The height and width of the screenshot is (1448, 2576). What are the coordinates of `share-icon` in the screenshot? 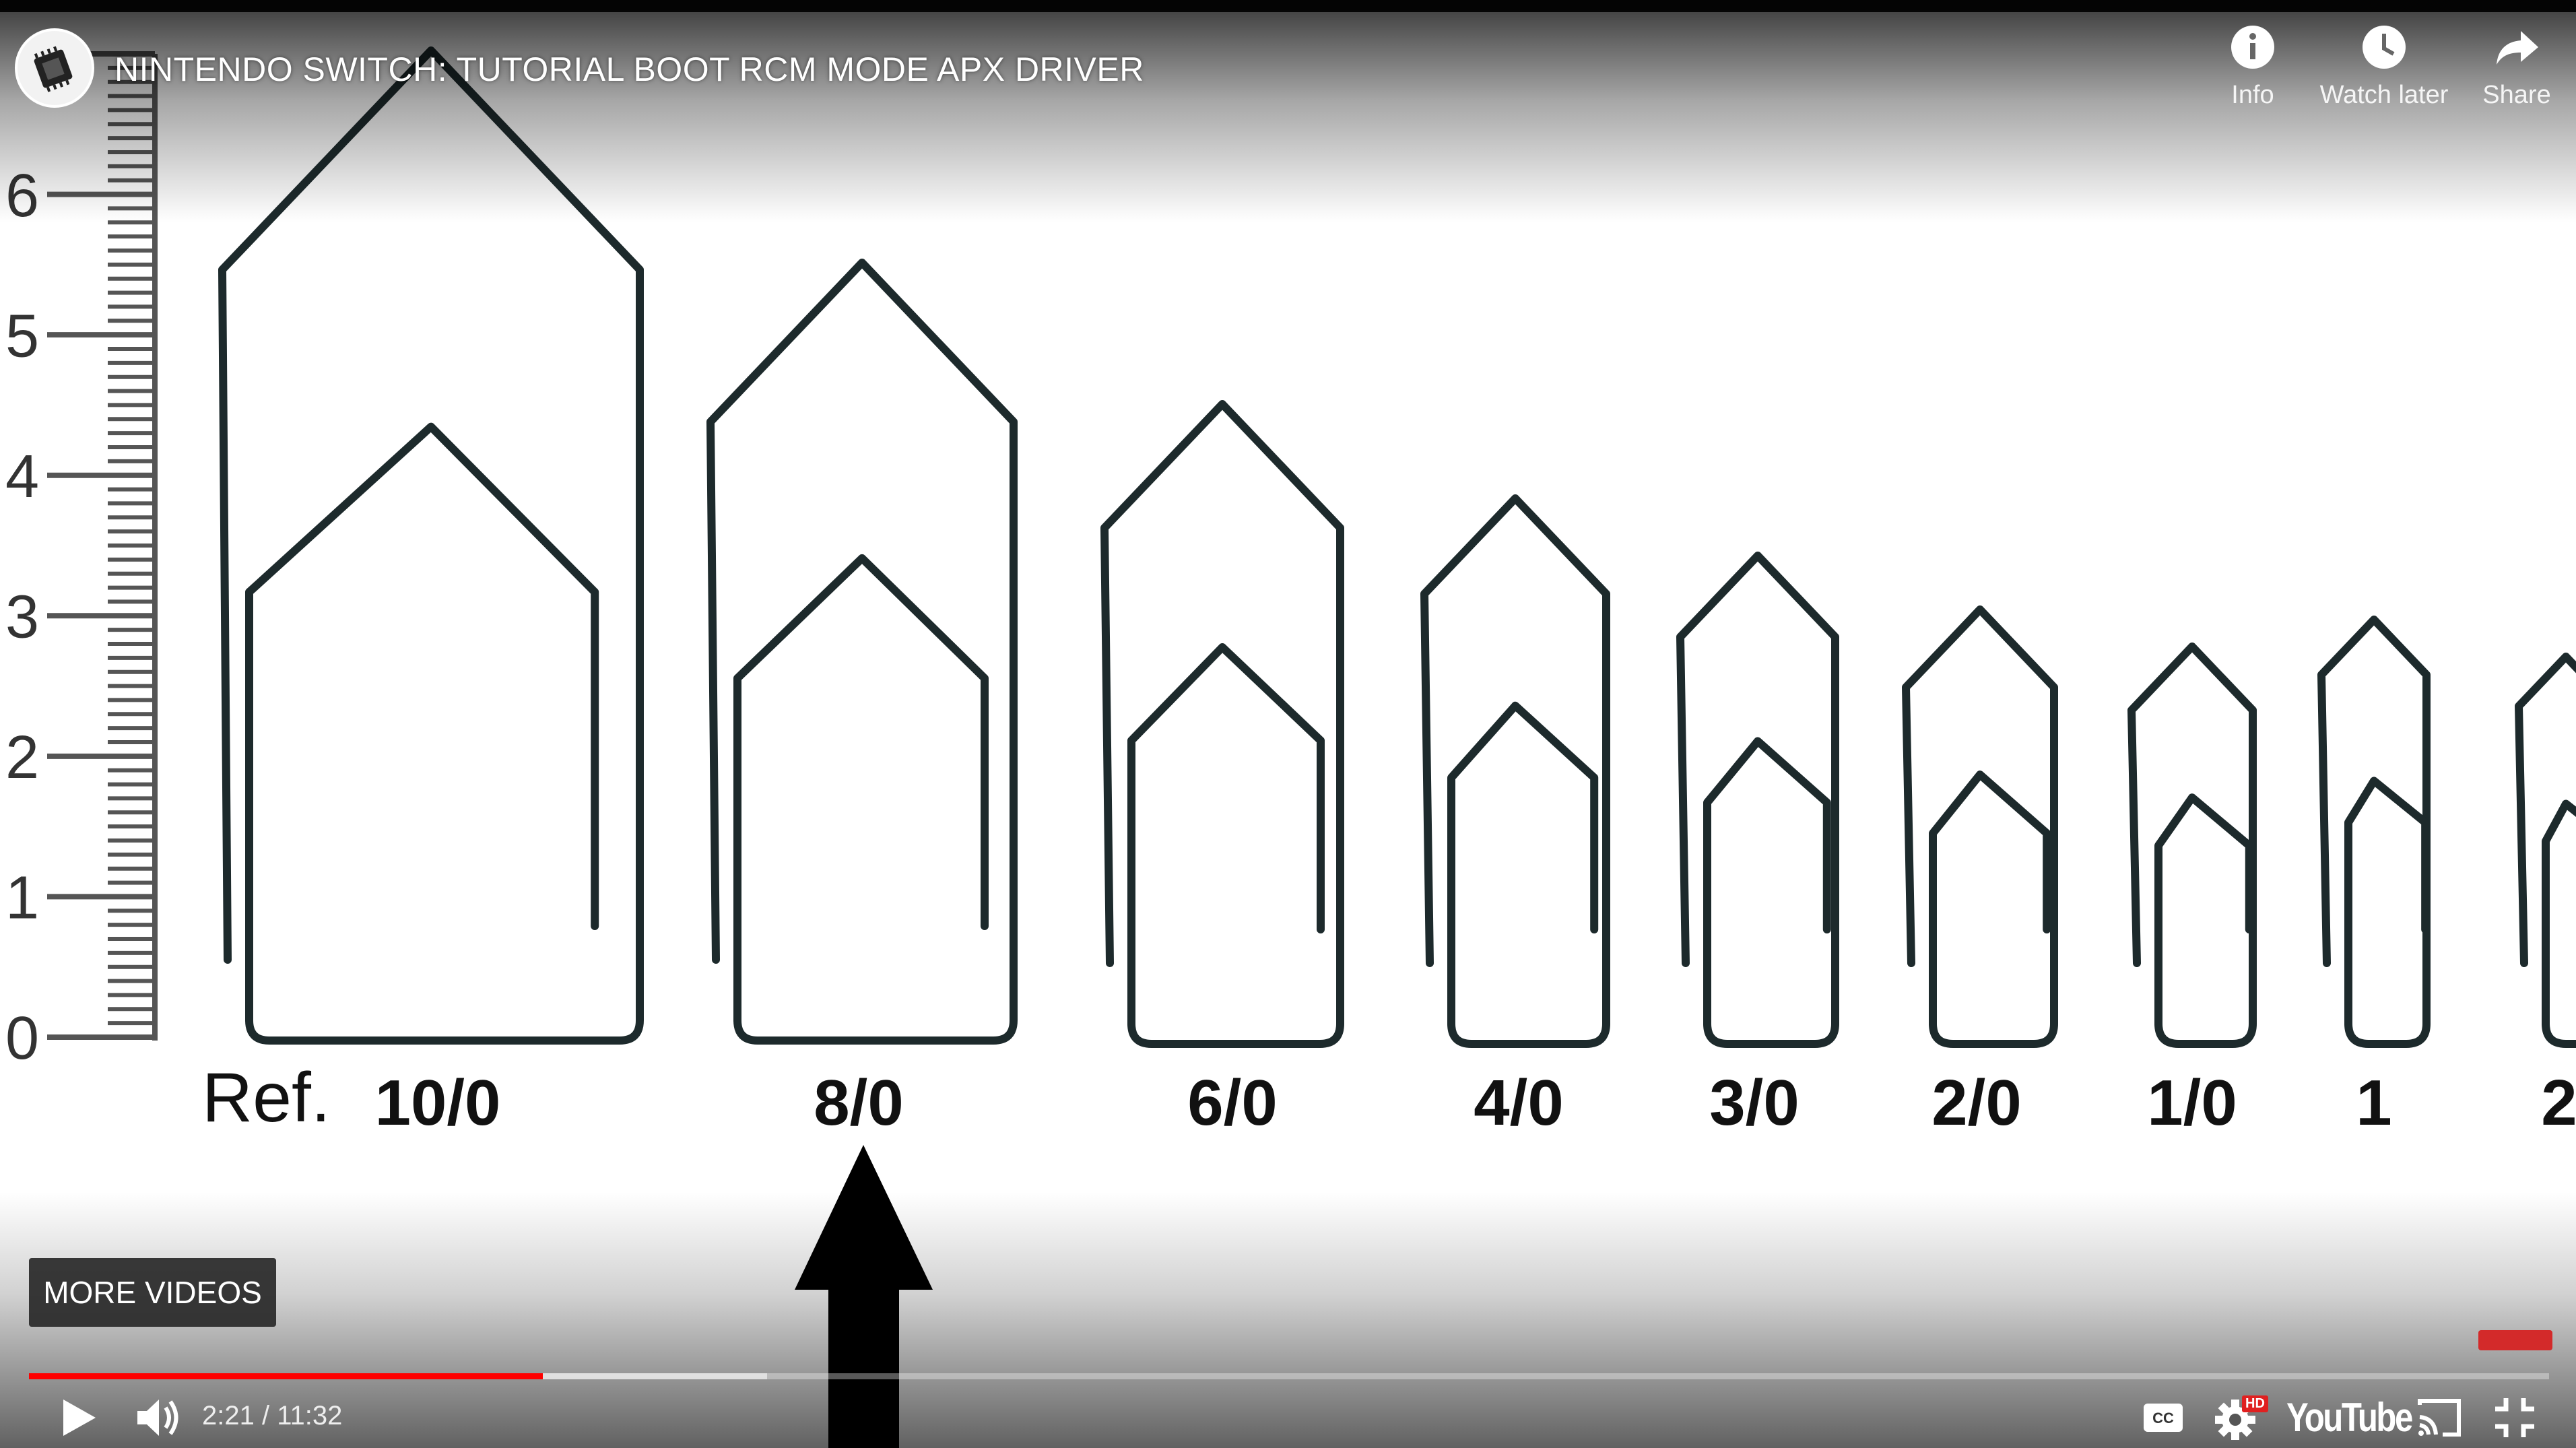 It's located at (2517, 48).